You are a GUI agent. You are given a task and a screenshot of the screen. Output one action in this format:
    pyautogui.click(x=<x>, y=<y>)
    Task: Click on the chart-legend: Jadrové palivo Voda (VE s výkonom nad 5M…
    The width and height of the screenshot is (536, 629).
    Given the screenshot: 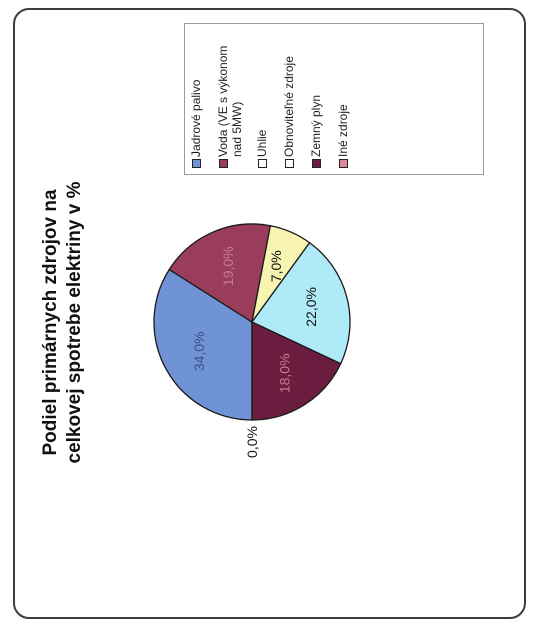 What is the action you would take?
    pyautogui.click(x=334, y=99)
    